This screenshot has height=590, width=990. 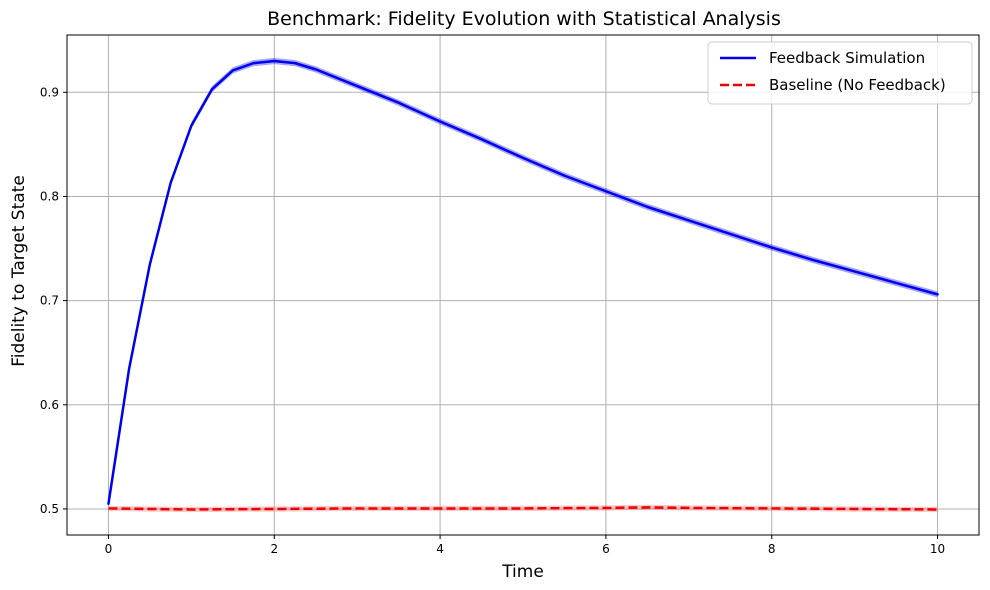 I want to click on legend-label-feedback: Feedback Simulation, so click(x=847, y=58).